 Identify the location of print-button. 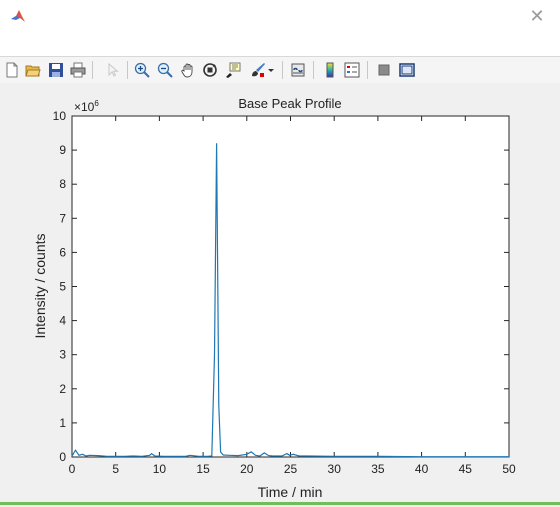
(78, 70).